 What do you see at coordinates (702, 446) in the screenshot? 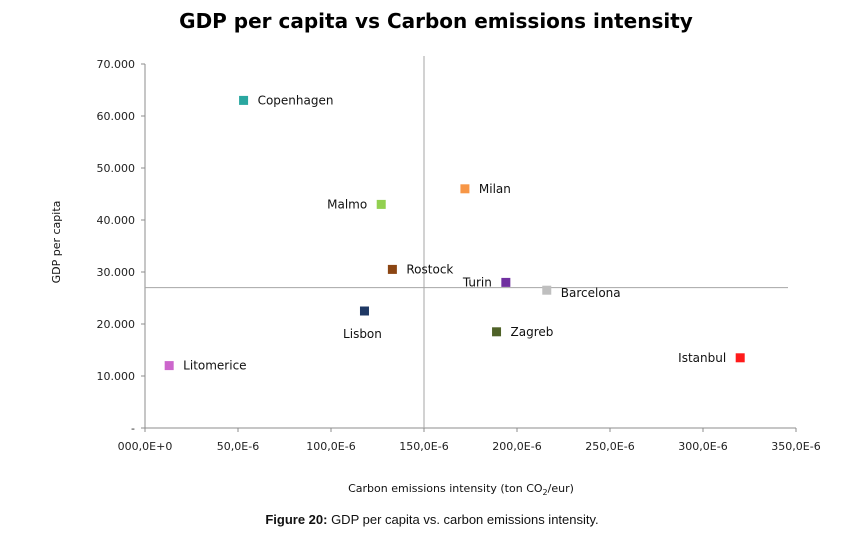
I see `x-tick-label: 300,0E-6` at bounding box center [702, 446].